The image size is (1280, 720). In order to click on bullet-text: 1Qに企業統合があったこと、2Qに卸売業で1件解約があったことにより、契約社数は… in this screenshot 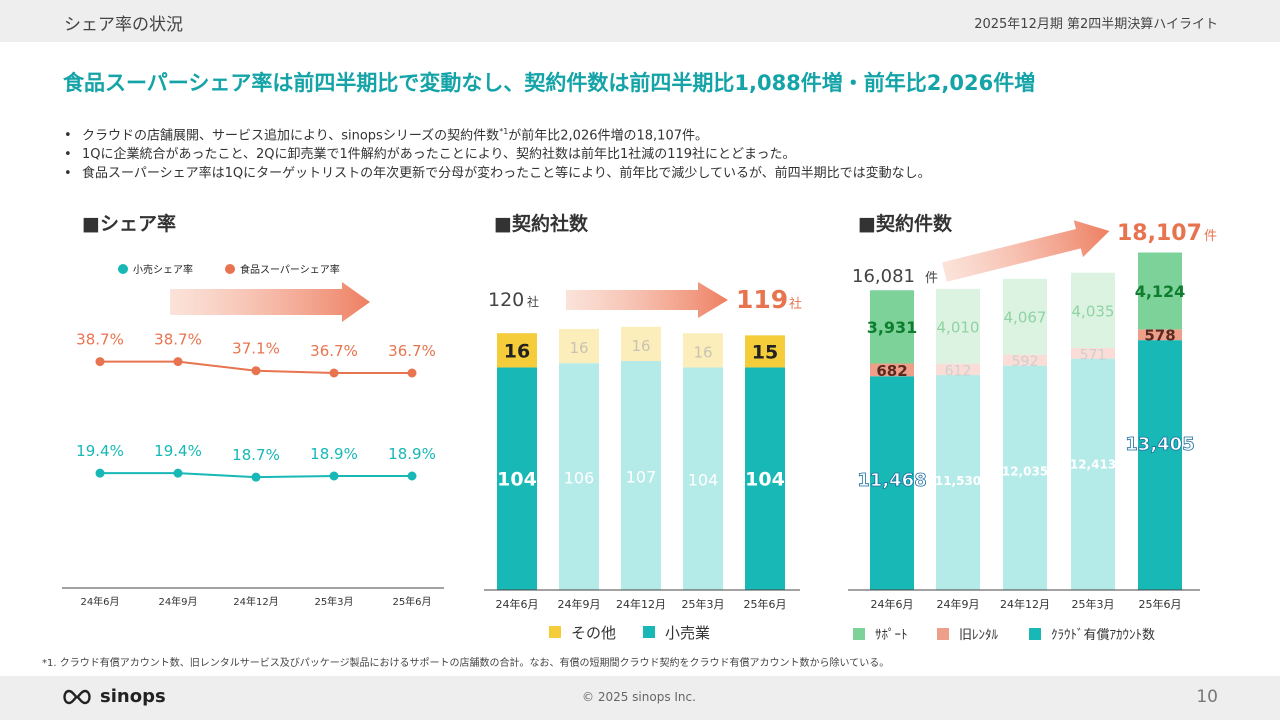, I will do `click(439, 155)`.